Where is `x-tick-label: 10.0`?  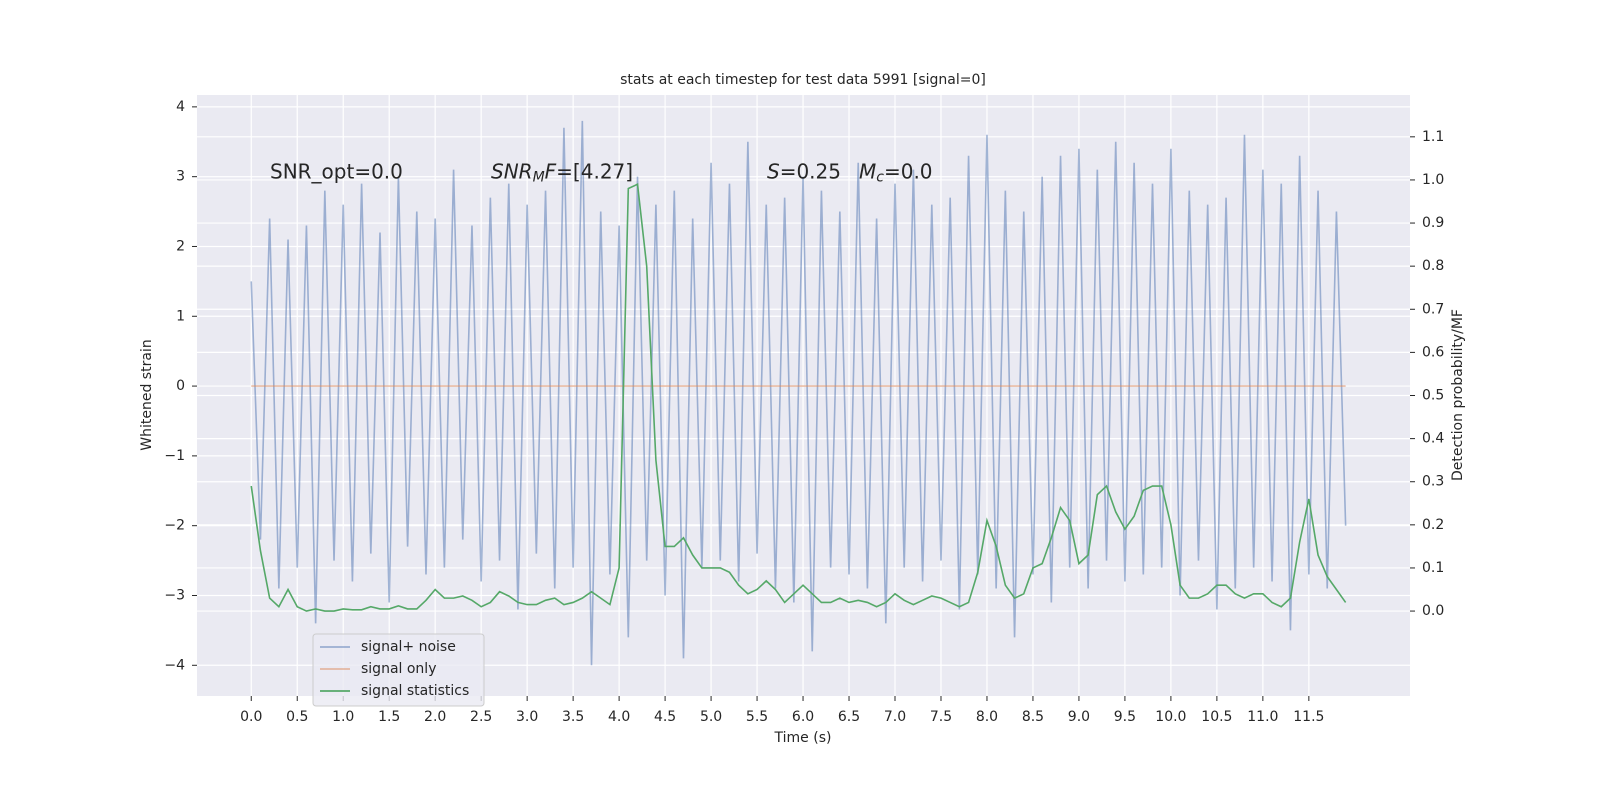 x-tick-label: 10.0 is located at coordinates (1170, 717).